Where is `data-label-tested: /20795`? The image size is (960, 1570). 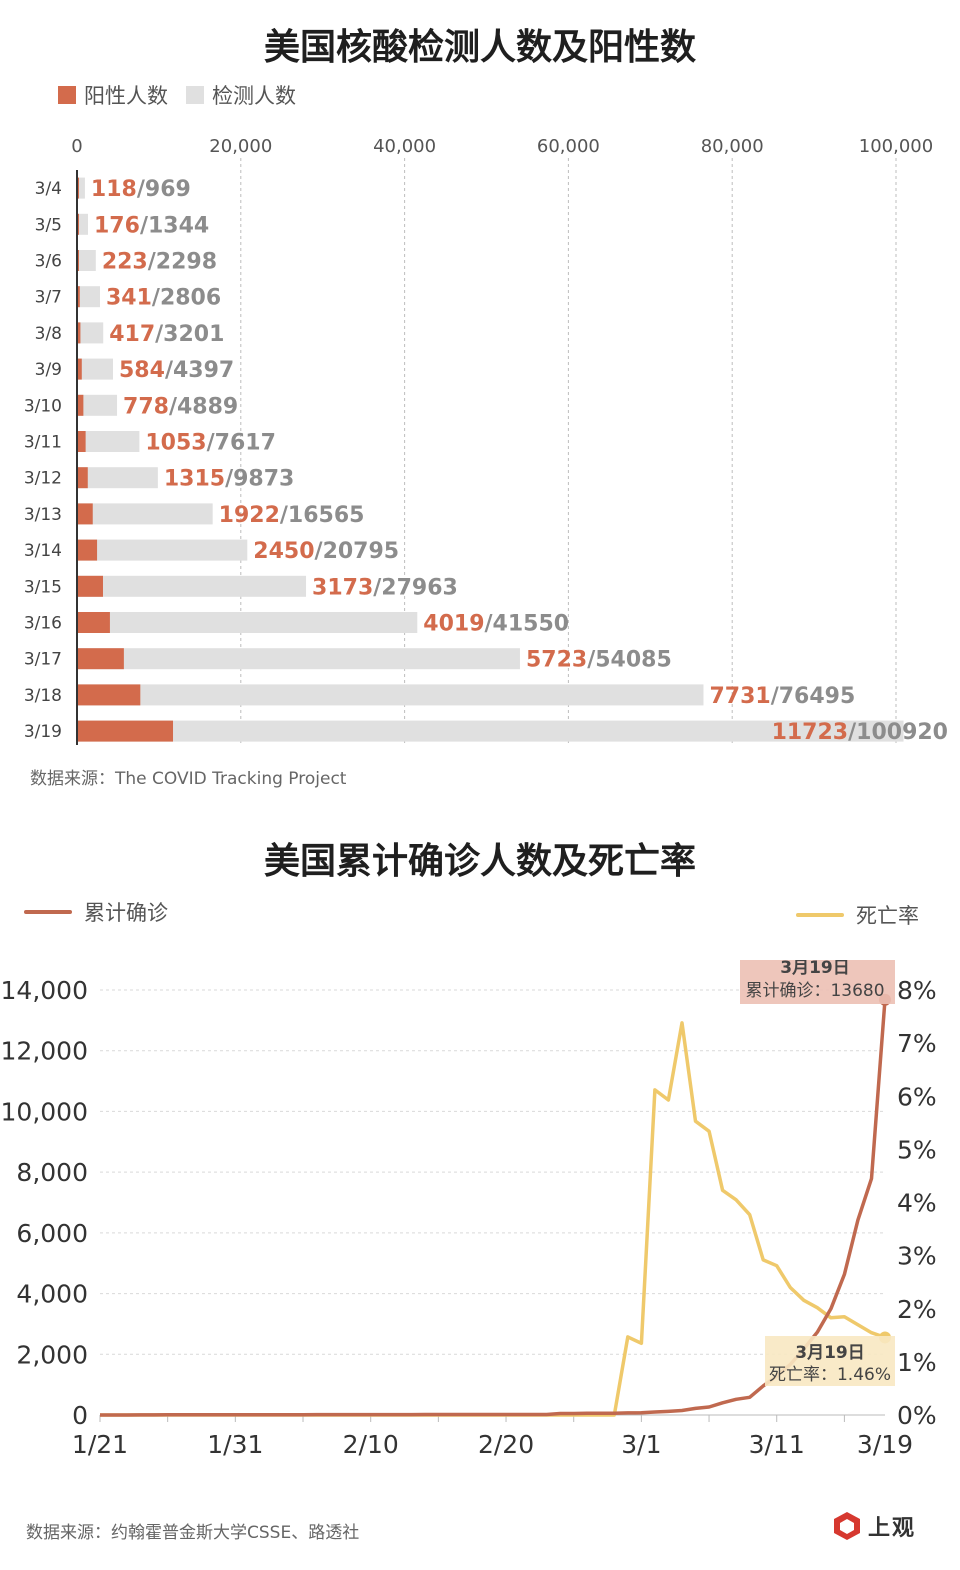
data-label-tested: /20795 is located at coordinates (357, 551).